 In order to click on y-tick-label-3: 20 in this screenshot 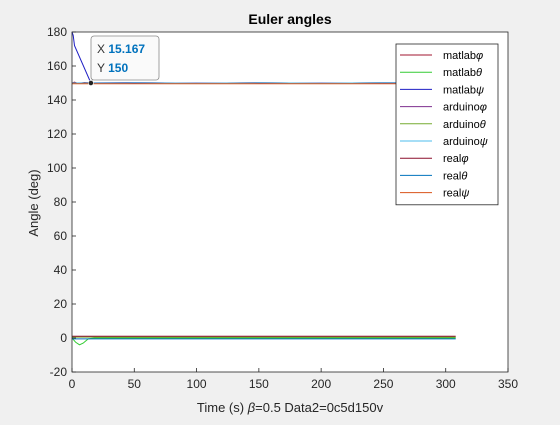, I will do `click(61, 304)`.